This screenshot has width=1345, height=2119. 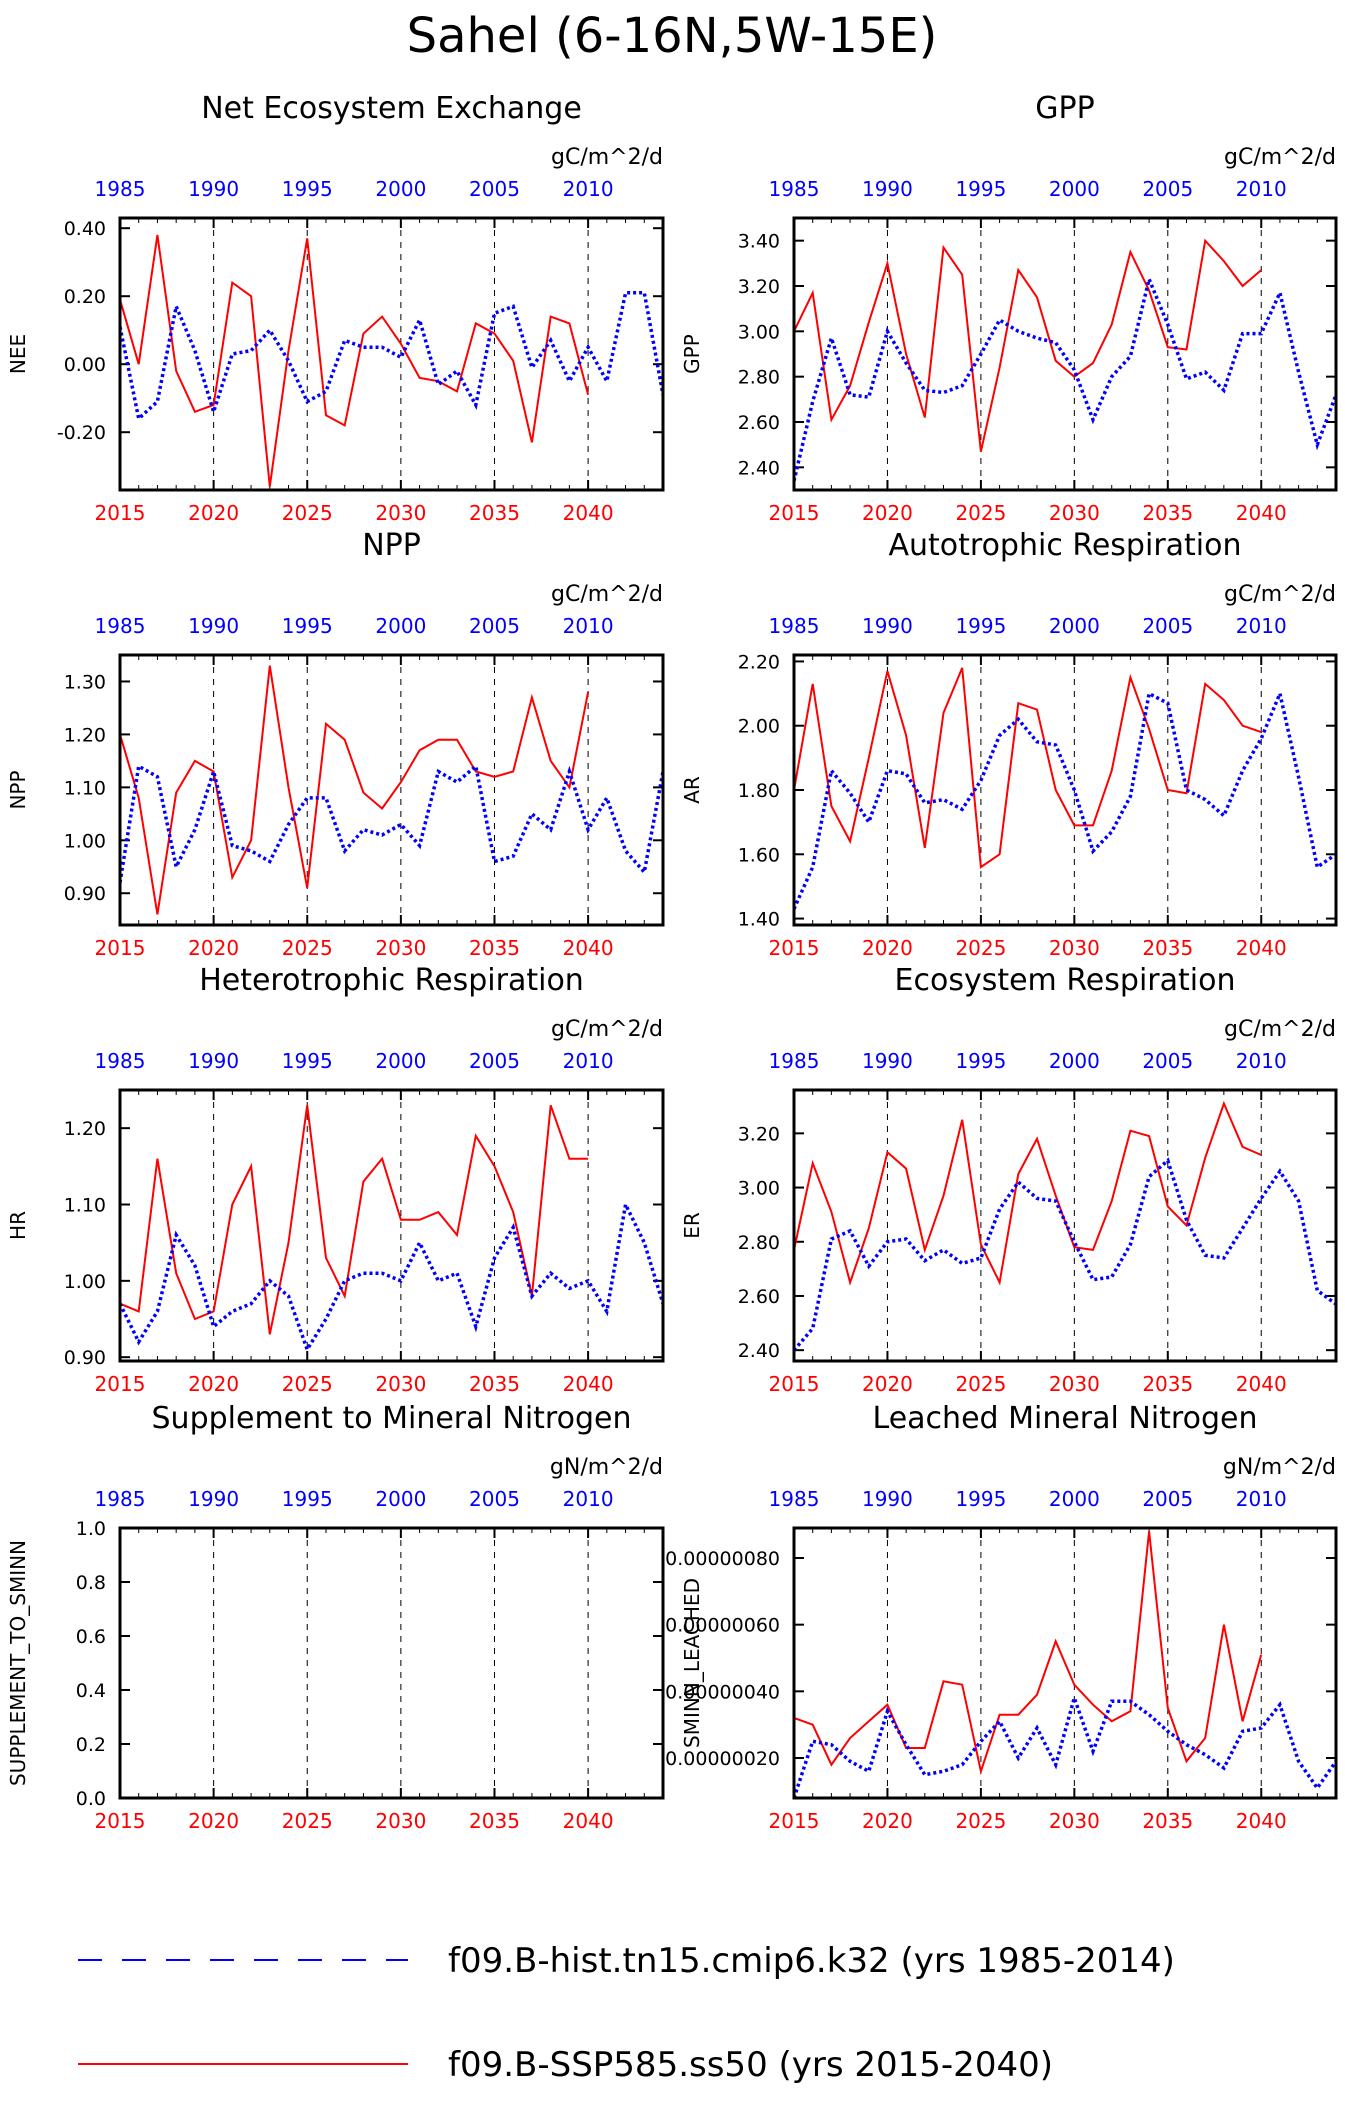 What do you see at coordinates (91, 1745) in the screenshot?
I see `y-tick-label: 0.2` at bounding box center [91, 1745].